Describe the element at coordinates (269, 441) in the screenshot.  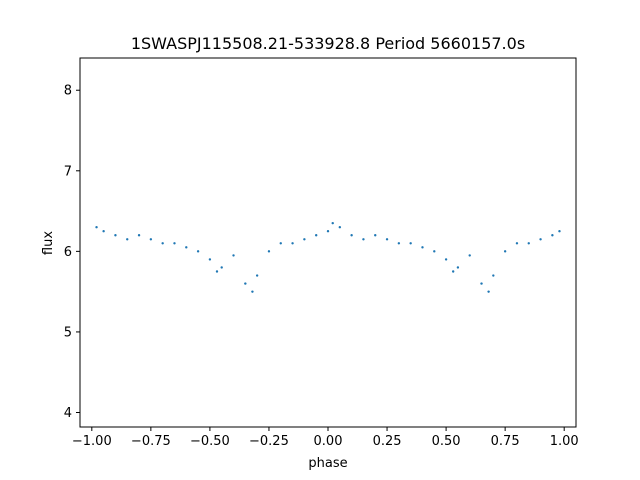
I see `x-tick-label: −0.25` at that location.